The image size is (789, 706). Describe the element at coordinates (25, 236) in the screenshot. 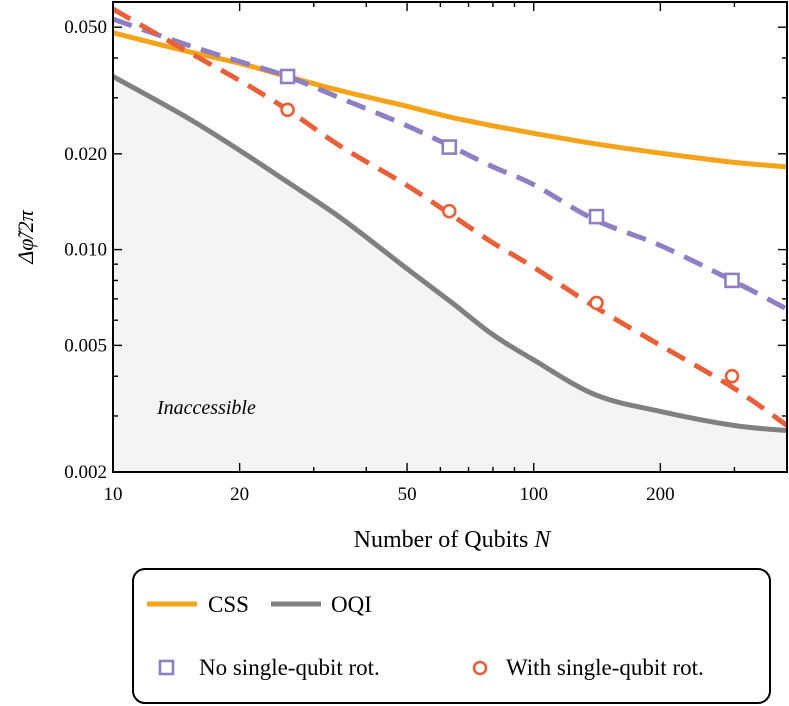

I see `y-axis-title: Δφ̃/2π` at that location.